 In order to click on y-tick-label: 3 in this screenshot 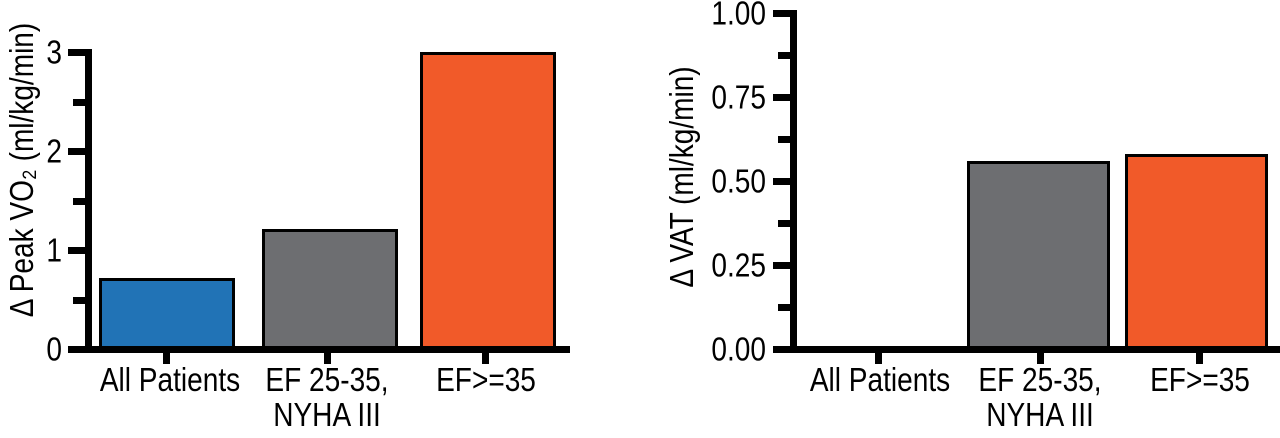, I will do `click(54, 52)`.